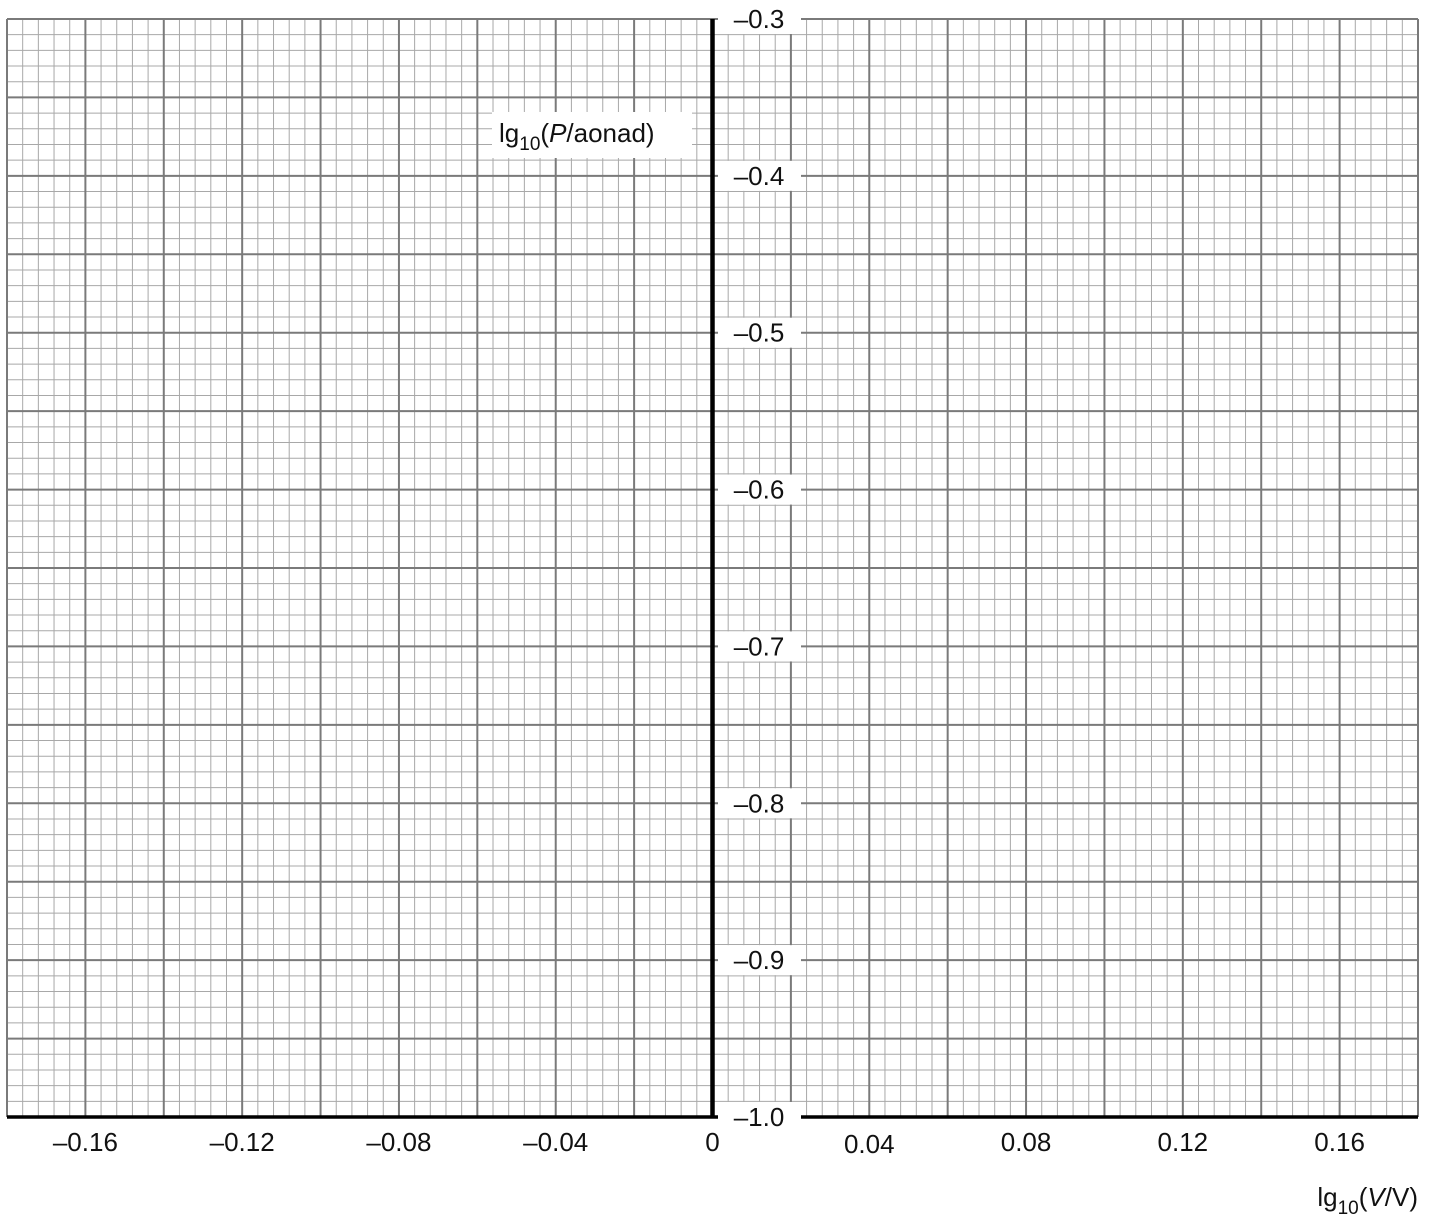 This screenshot has width=1429, height=1216. What do you see at coordinates (85, 1142) in the screenshot?
I see `x-tick-label: –0.16` at bounding box center [85, 1142].